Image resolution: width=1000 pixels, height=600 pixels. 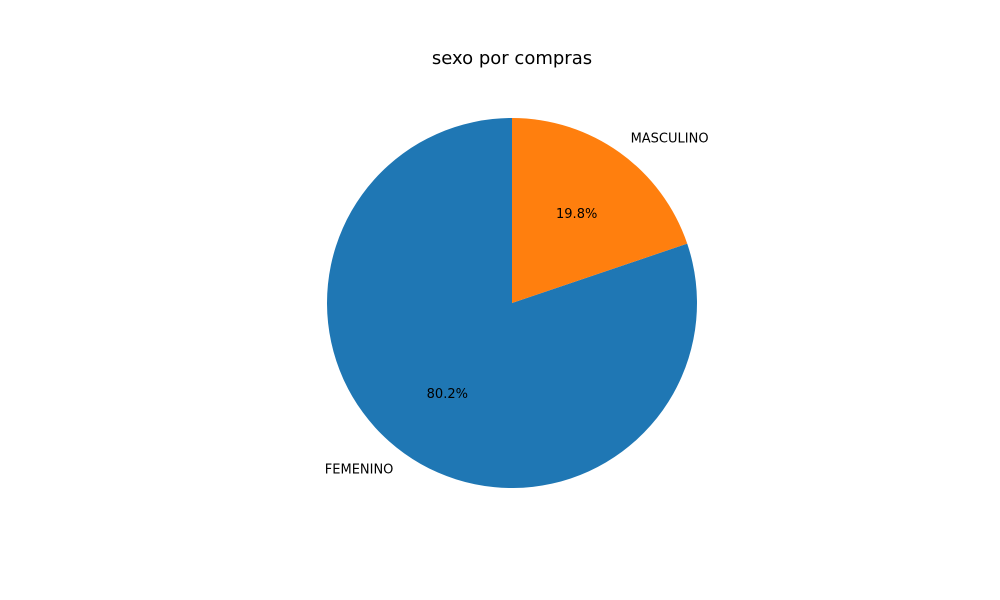 I want to click on slice-label-femenino: FEMENINO, so click(x=359, y=469).